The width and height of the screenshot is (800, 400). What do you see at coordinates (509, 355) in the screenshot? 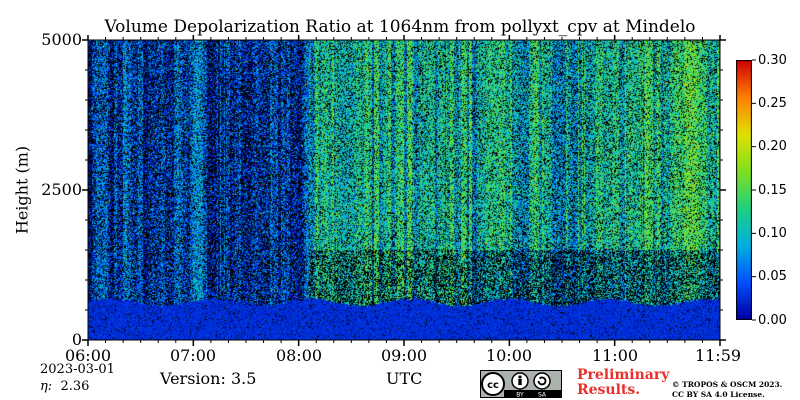
I see `x-tick-label: 10:00` at bounding box center [509, 355].